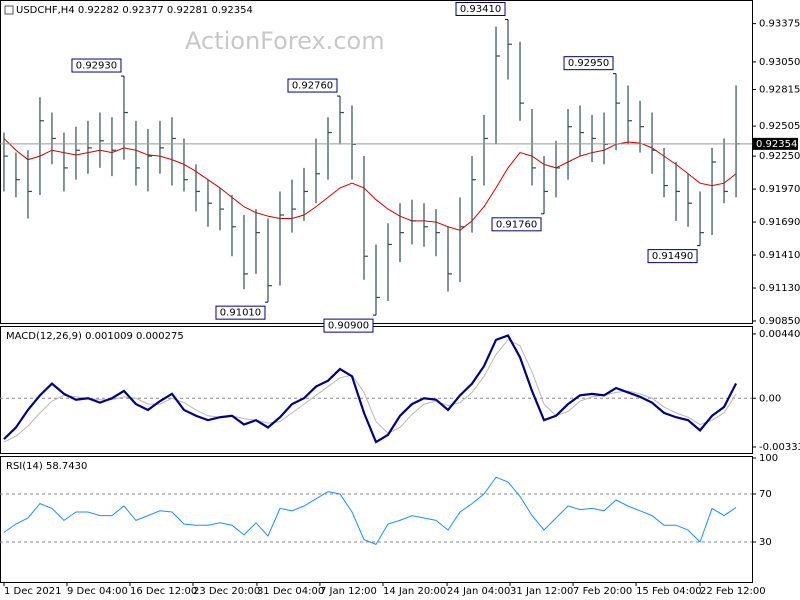 The width and height of the screenshot is (800, 600). I want to click on annotation-label: 0.93410, so click(480, 9).